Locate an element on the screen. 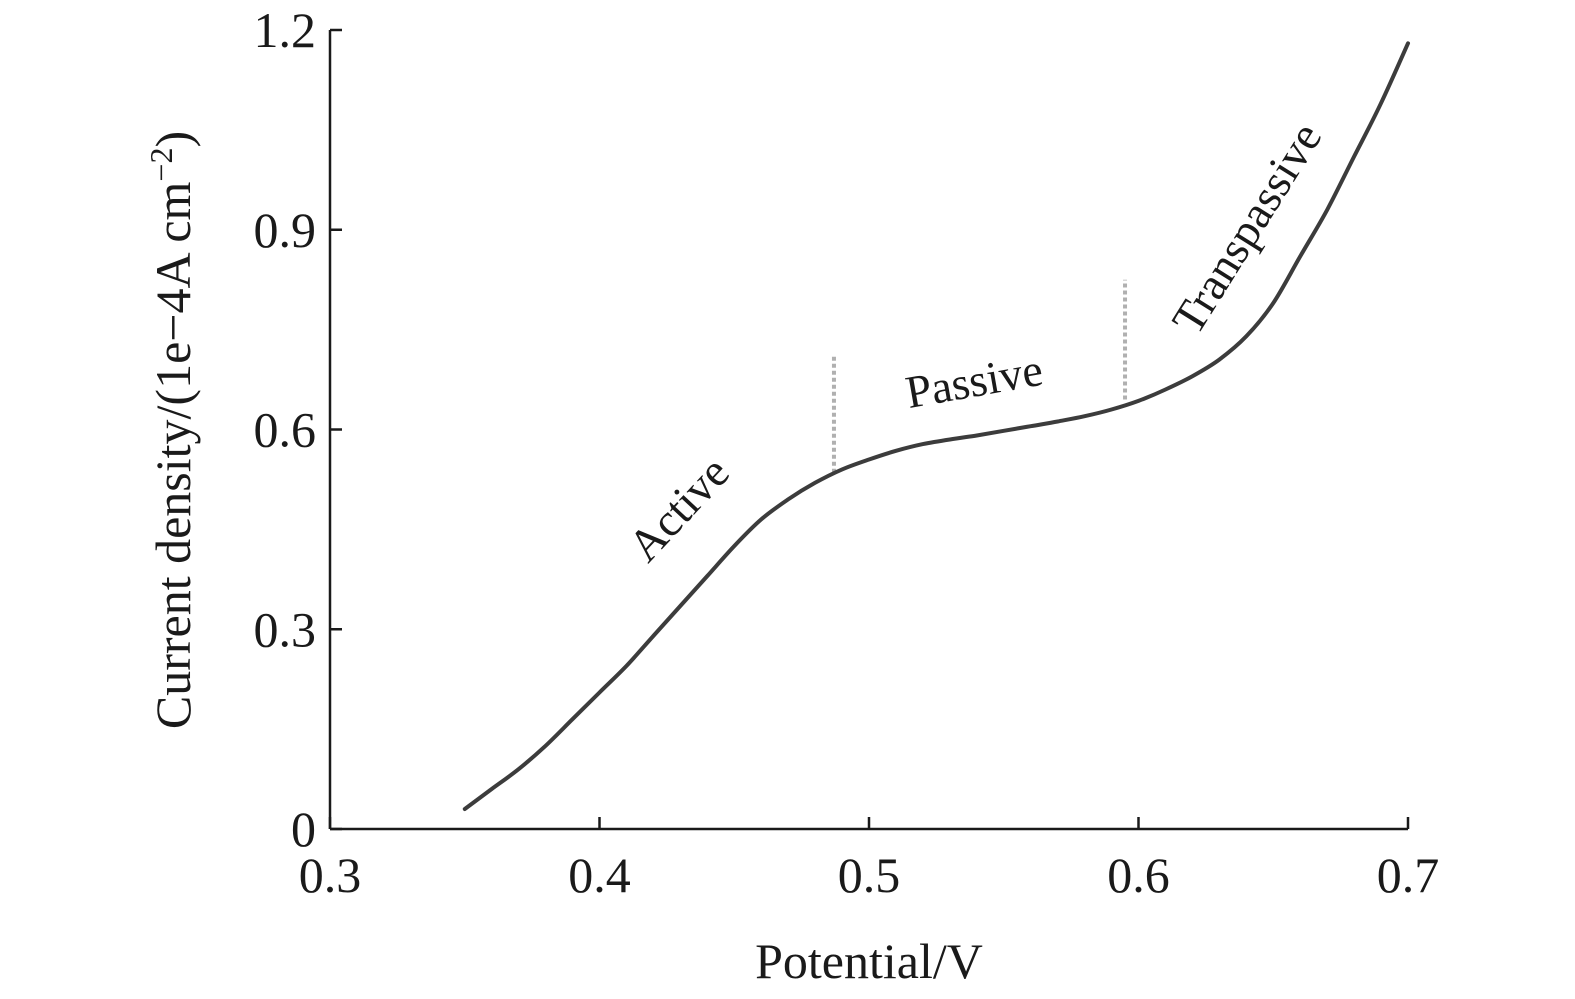  y-tick-label: 1.2 is located at coordinates (285, 30).